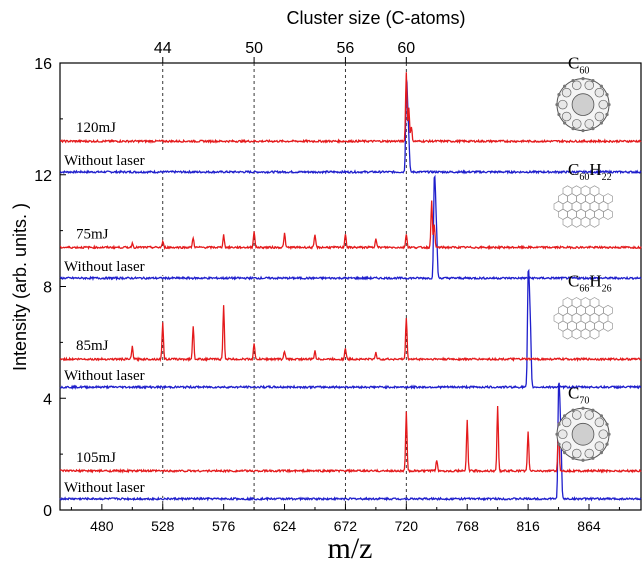  Describe the element at coordinates (468, 526) in the screenshot. I see `x-tick-label: 768` at that location.